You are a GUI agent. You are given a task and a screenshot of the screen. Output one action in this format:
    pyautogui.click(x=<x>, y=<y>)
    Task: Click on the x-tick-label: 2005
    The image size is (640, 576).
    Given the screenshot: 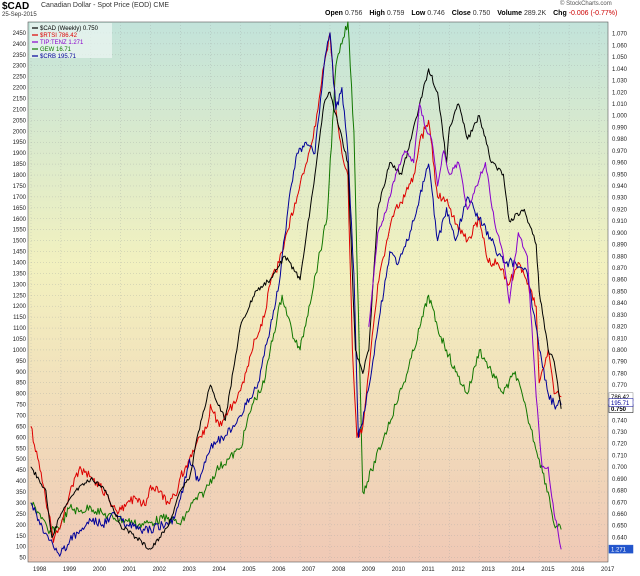 What is the action you would take?
    pyautogui.click(x=249, y=570)
    